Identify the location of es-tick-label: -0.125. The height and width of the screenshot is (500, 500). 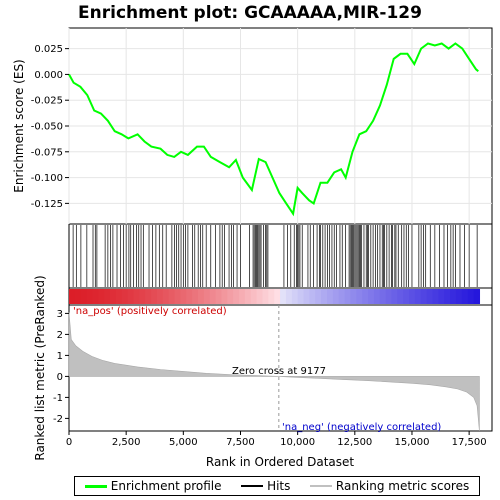
(47, 204).